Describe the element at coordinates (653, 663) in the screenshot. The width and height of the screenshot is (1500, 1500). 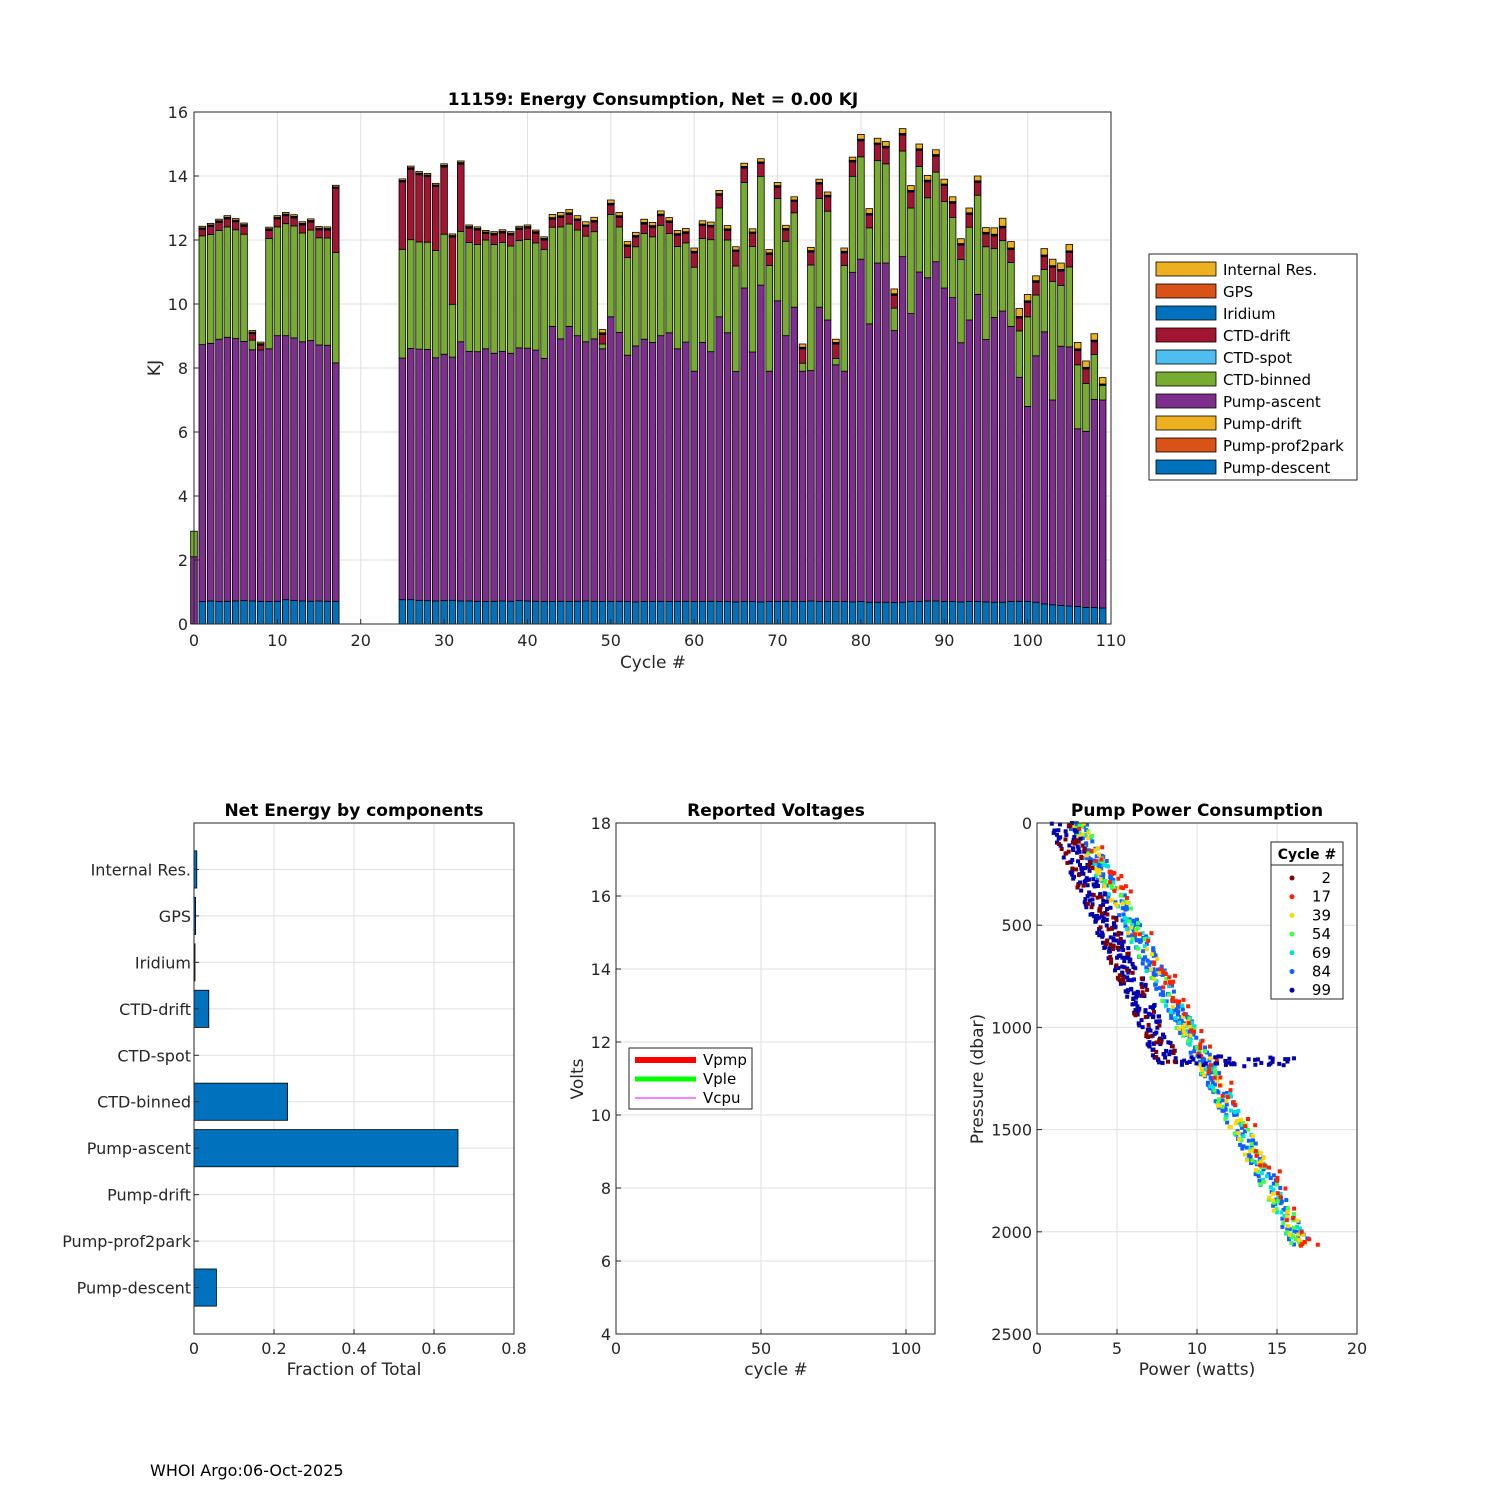
I see `top-chart-xlabel: Cycle #` at that location.